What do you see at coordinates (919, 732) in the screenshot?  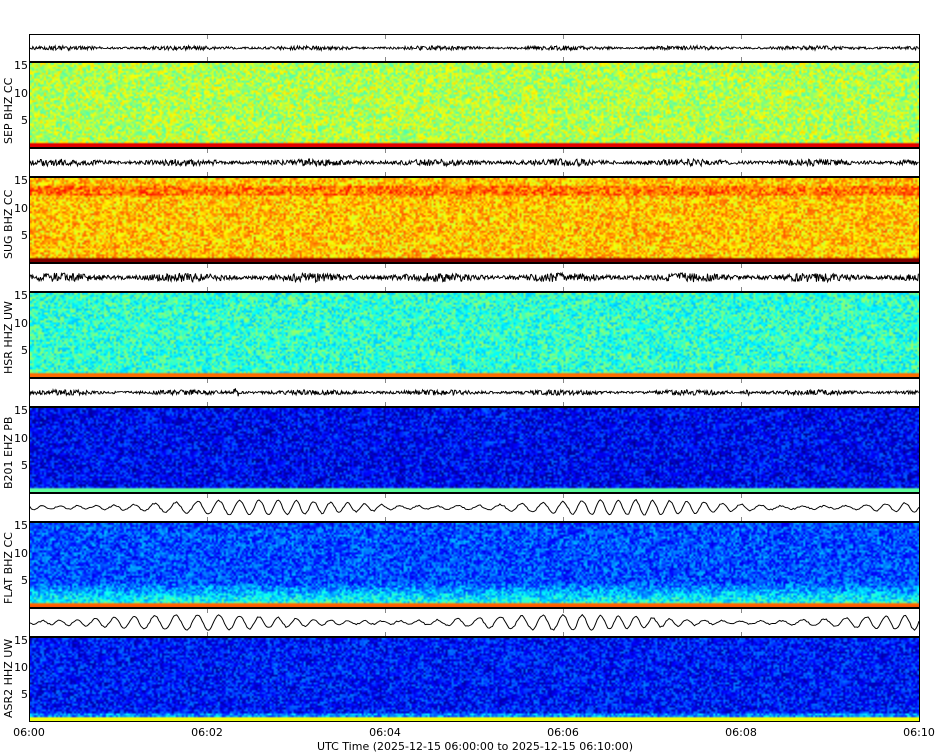 I see `x-tick-0610: 06:10` at bounding box center [919, 732].